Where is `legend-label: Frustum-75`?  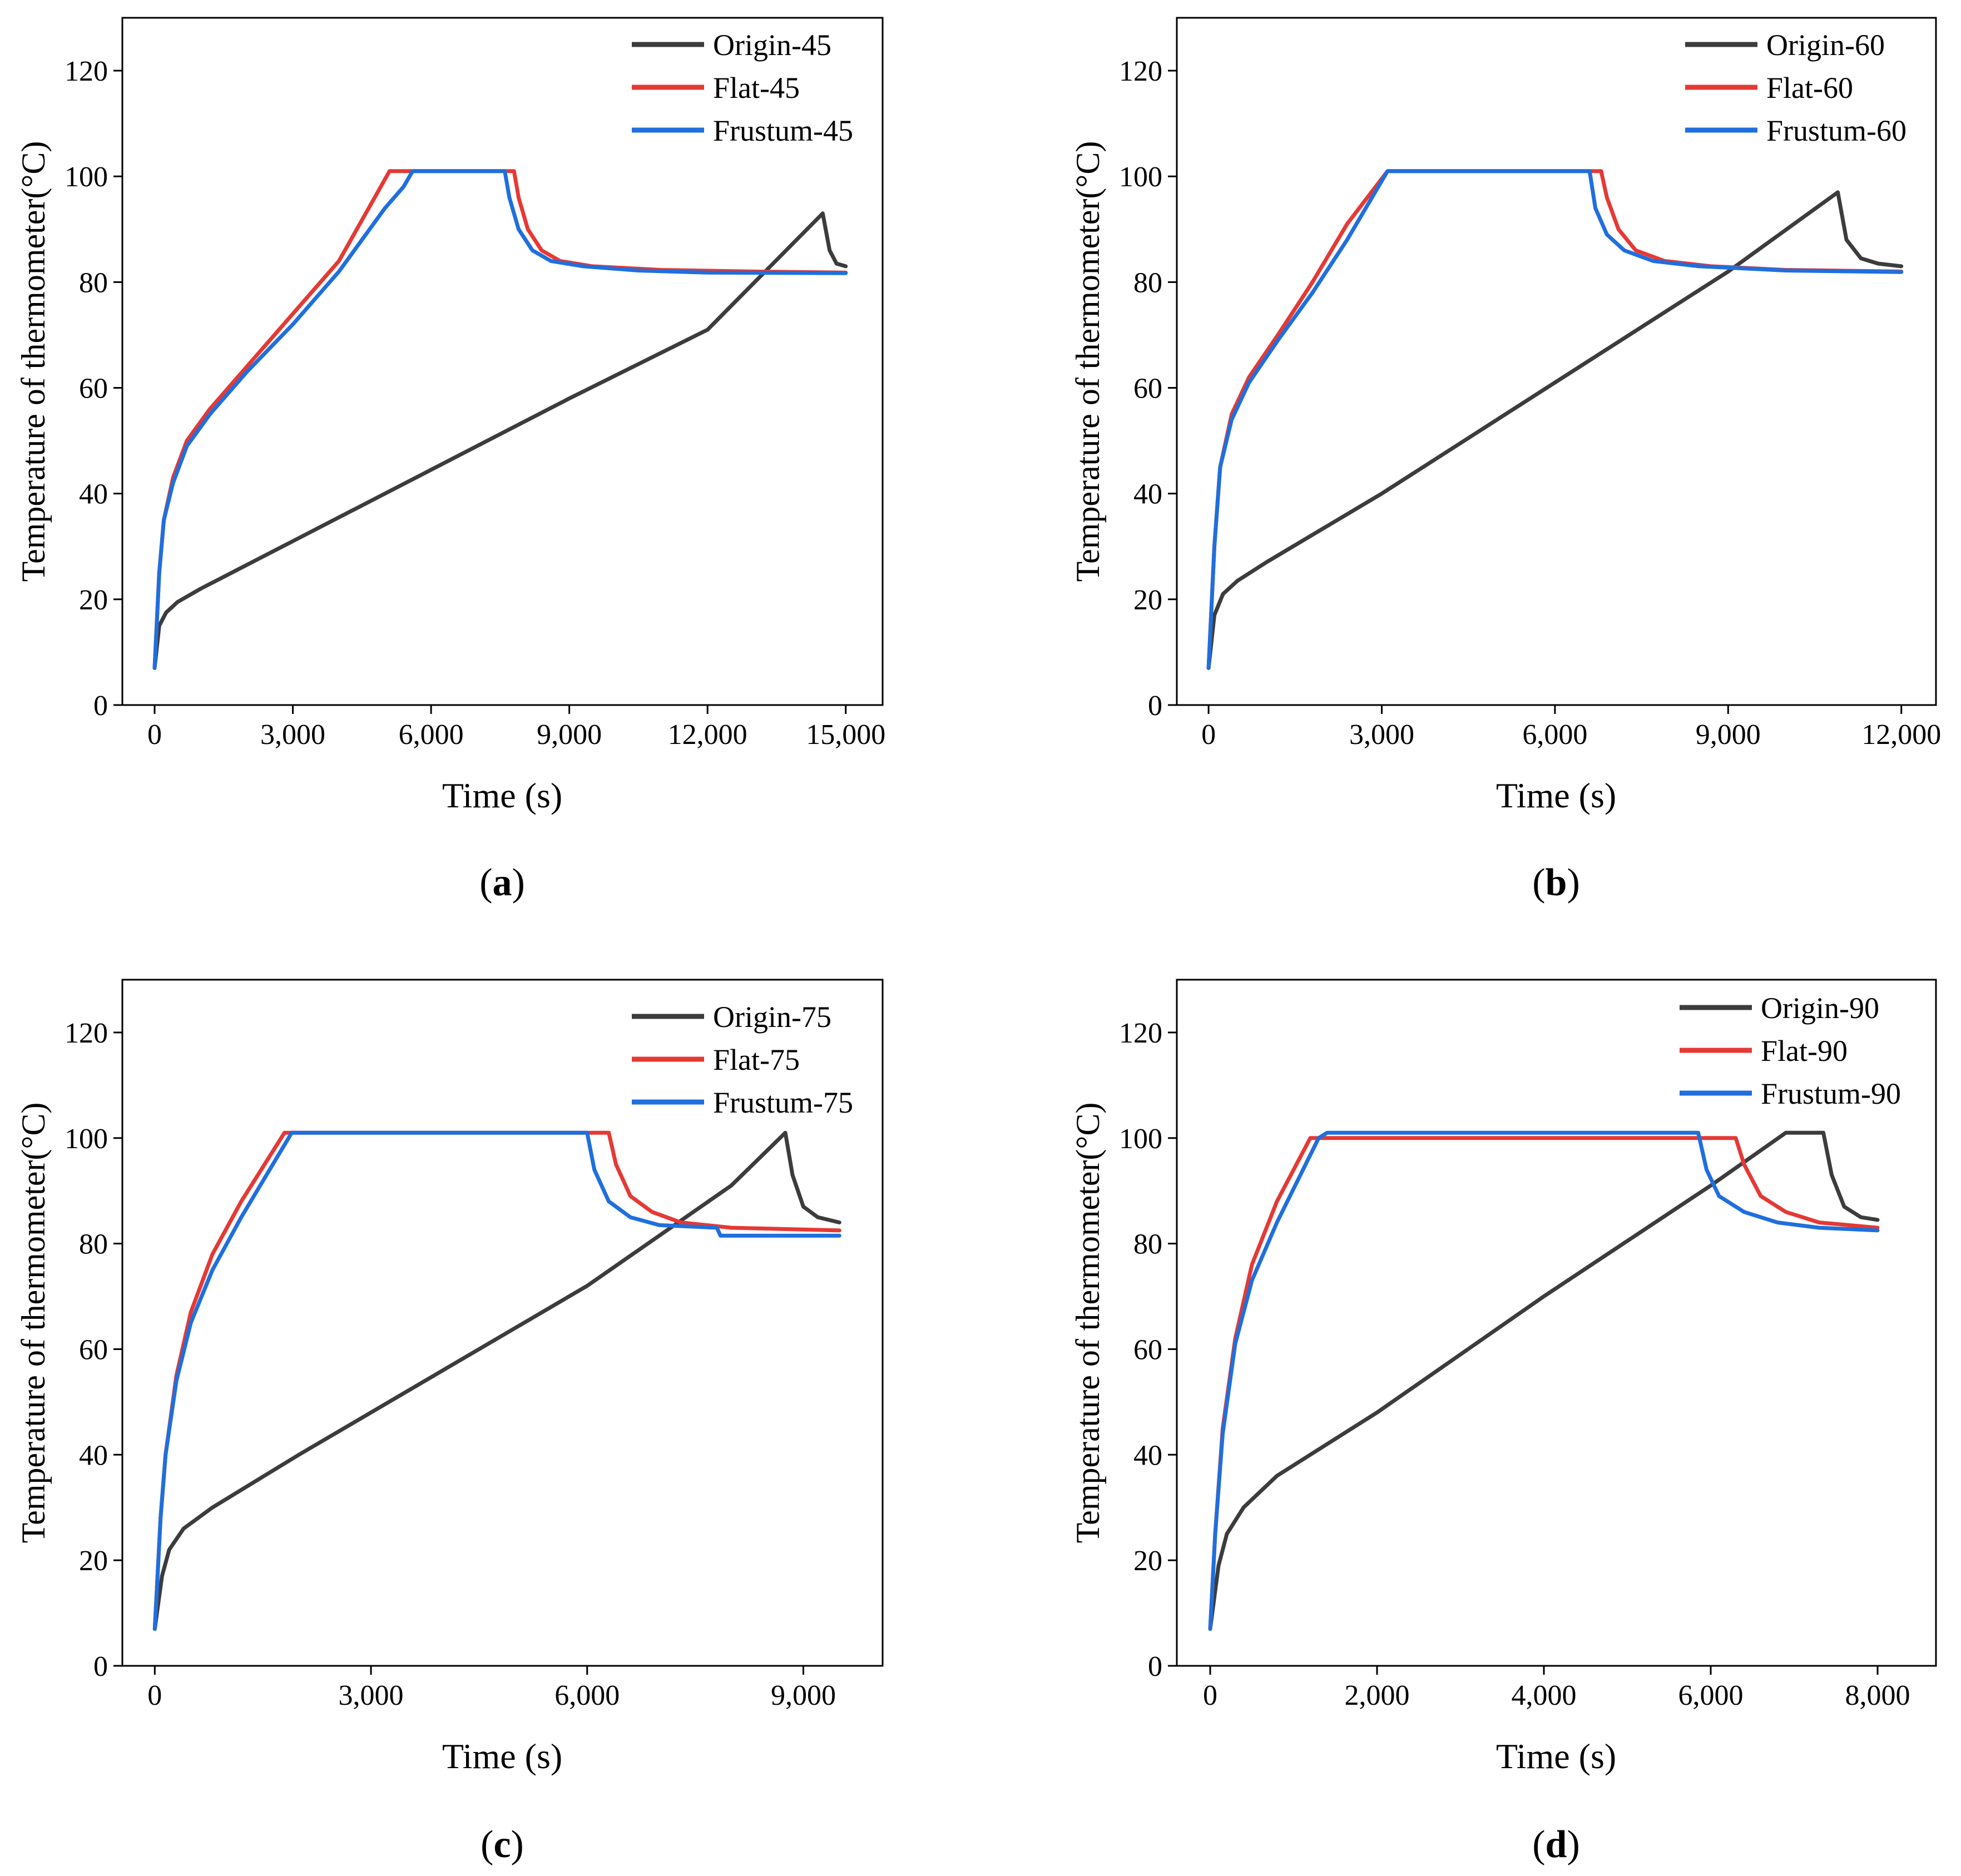
legend-label: Frustum-75 is located at coordinates (783, 1102).